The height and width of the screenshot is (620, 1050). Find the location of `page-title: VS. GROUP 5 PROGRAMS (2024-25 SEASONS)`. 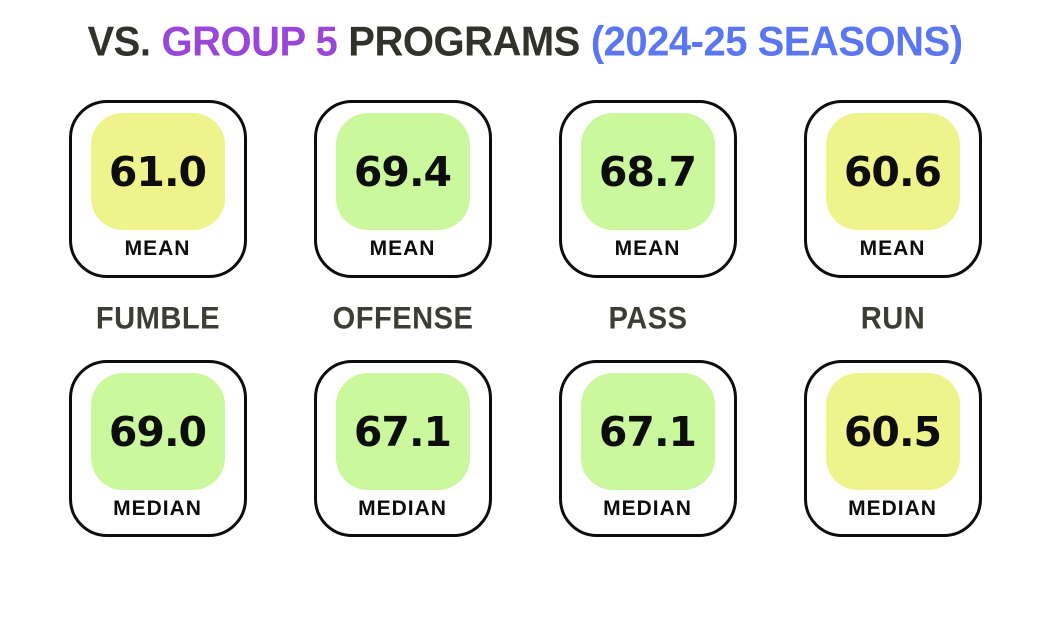

page-title: VS. GROUP 5 PROGRAMS (2024-25 SEASONS) is located at coordinates (525, 42).